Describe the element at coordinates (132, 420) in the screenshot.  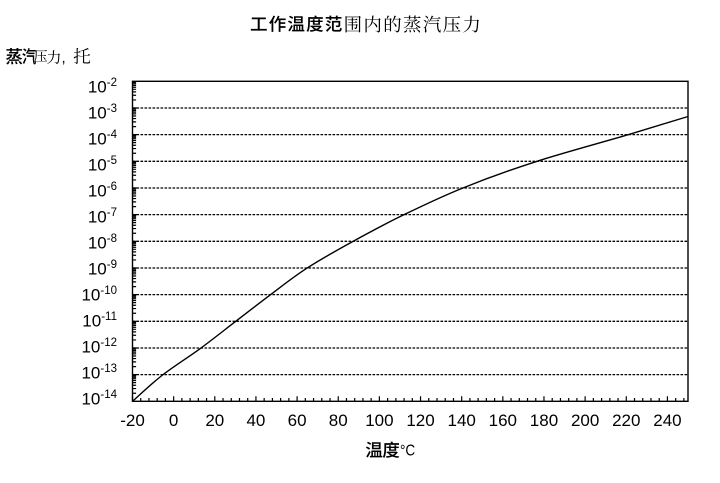
I see `svg-text: -20` at that location.